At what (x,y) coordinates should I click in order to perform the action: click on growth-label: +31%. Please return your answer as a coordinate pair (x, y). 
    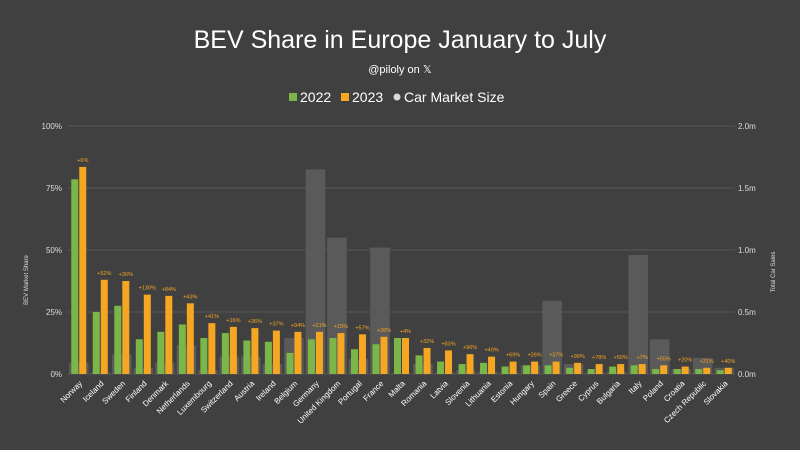
    Looking at the image, I should click on (707, 362).